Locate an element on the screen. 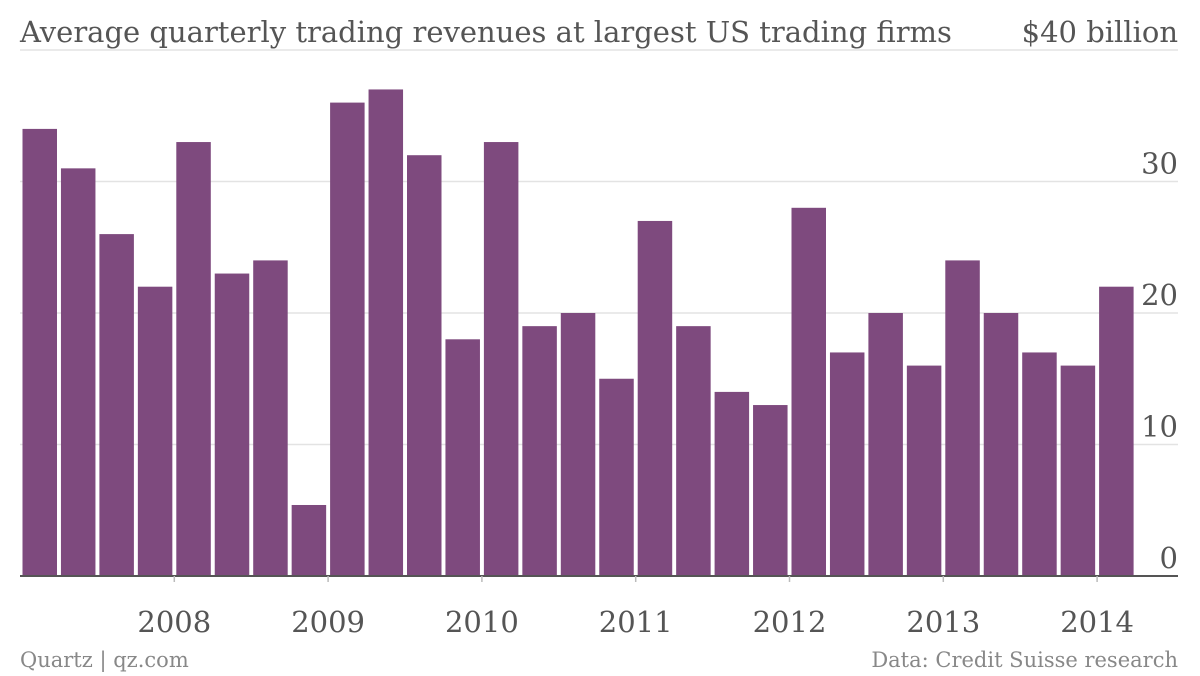 The width and height of the screenshot is (1200, 676). y-tick-label: 30 is located at coordinates (1159, 164).